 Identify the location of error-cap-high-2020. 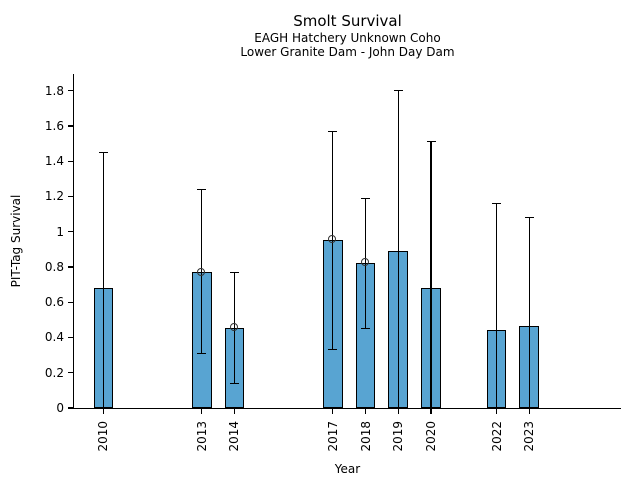
(431, 142).